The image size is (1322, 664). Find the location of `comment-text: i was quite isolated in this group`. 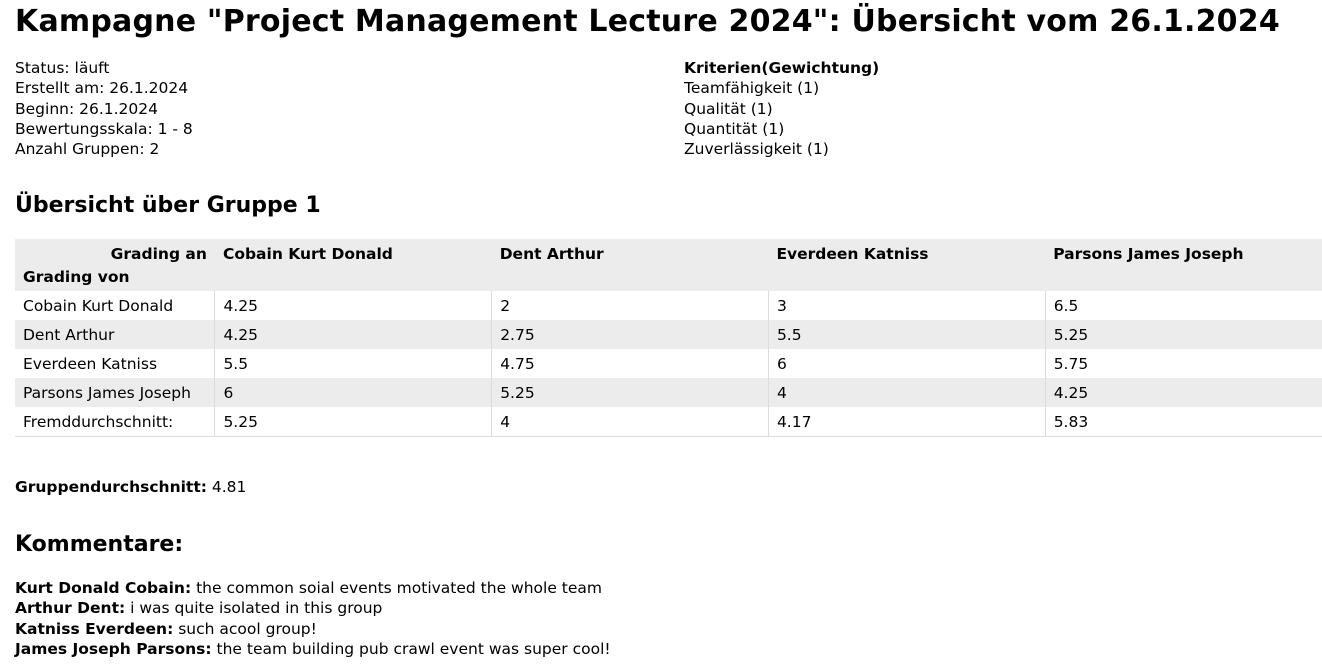

comment-text: i was quite isolated in this group is located at coordinates (256, 608).